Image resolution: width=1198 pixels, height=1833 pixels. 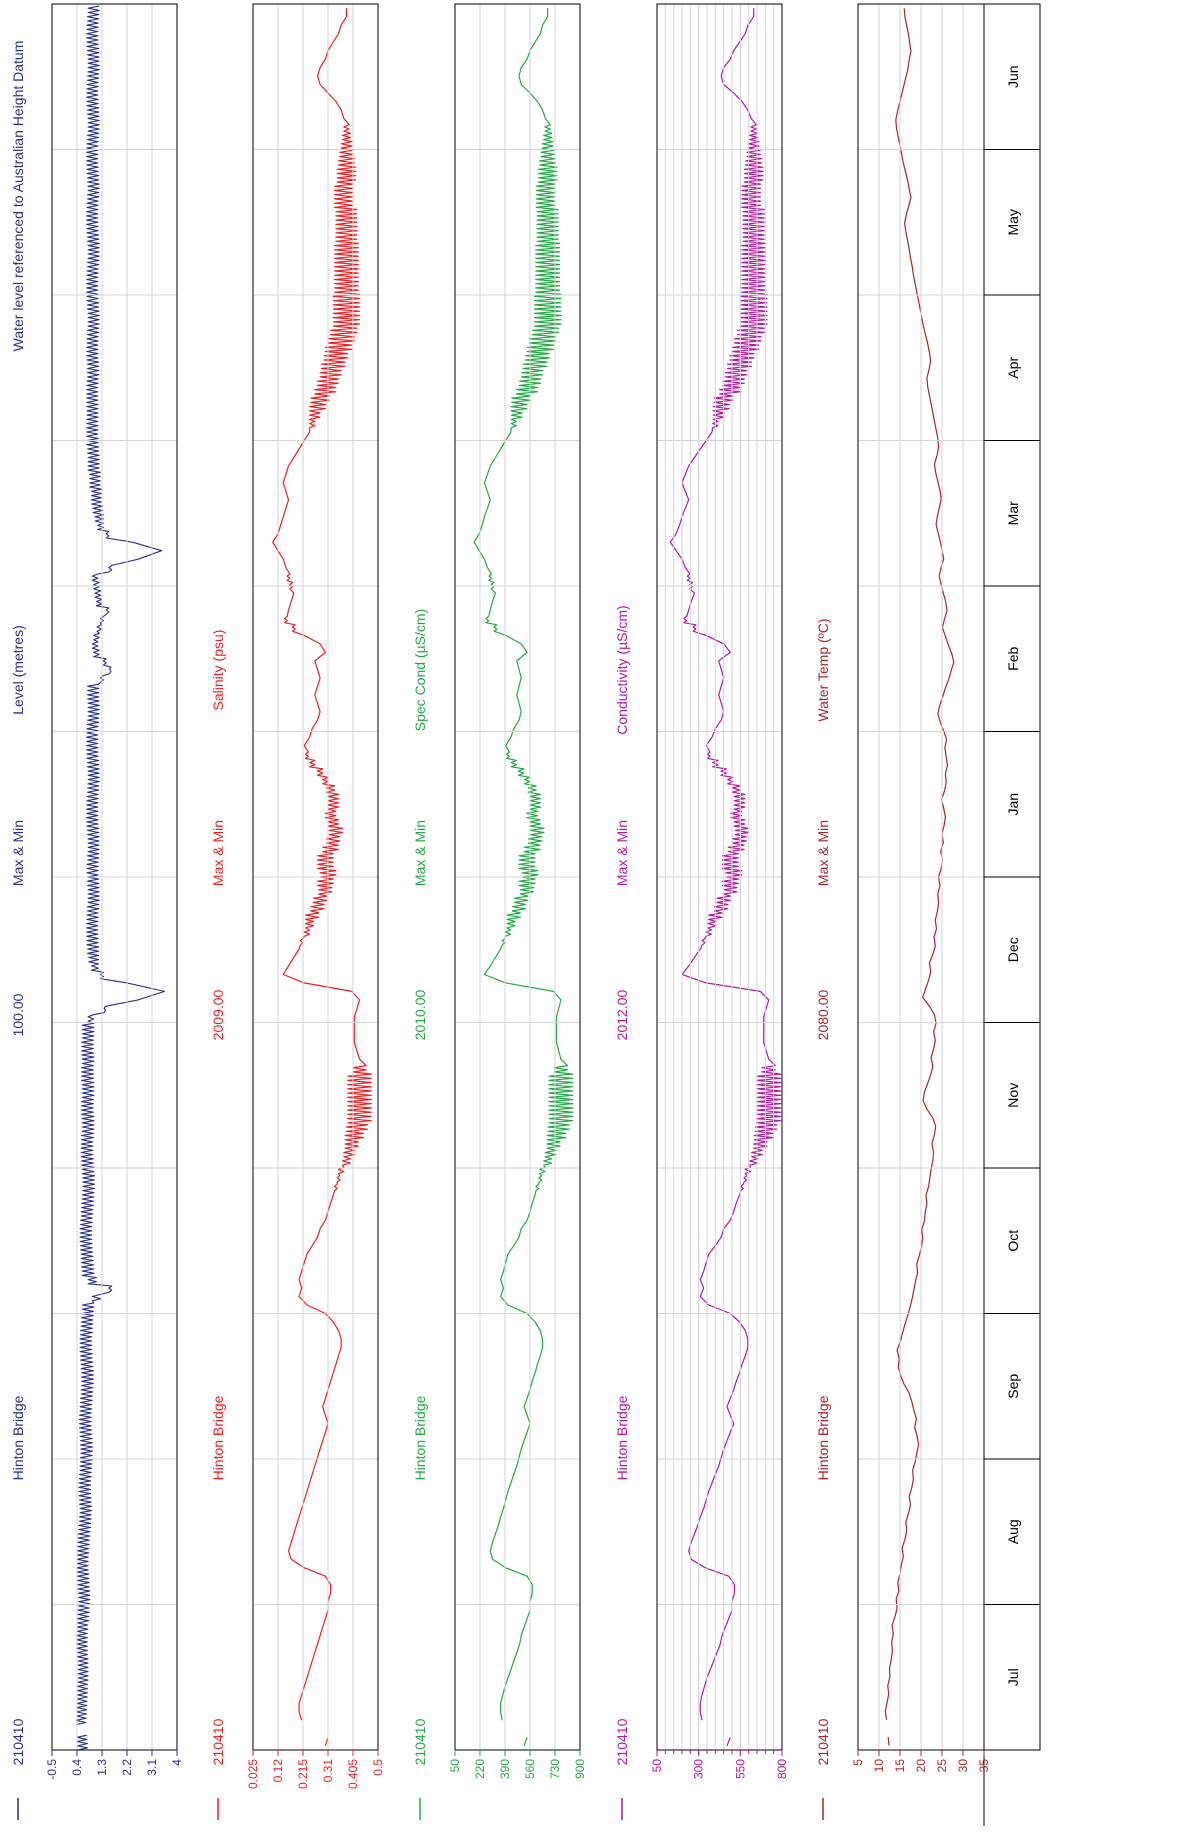 What do you see at coordinates (278, 1771) in the screenshot?
I see `axis-tick-label: 0.12` at bounding box center [278, 1771].